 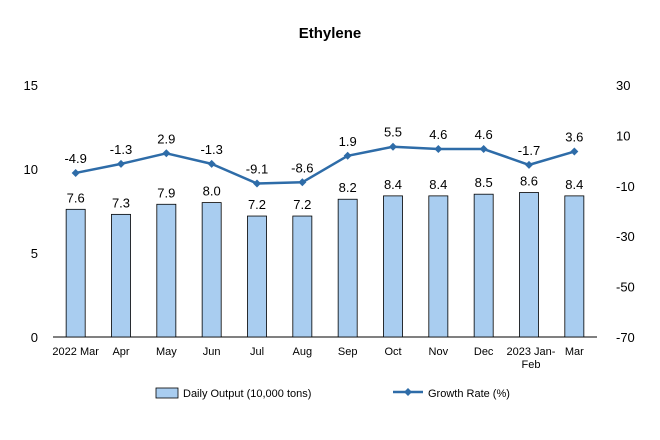 I want to click on y-right-tick-label: 30, so click(x=623, y=85).